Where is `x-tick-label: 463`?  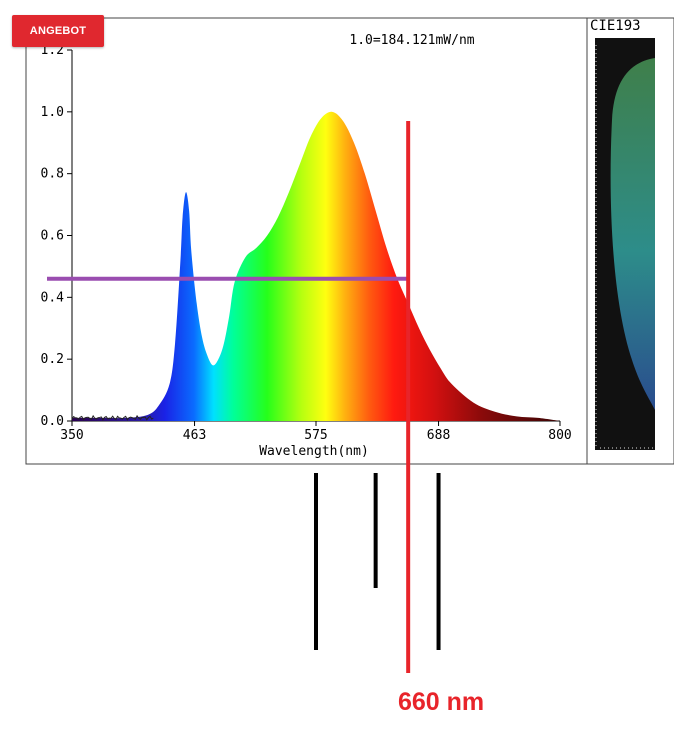 x-tick-label: 463 is located at coordinates (194, 435).